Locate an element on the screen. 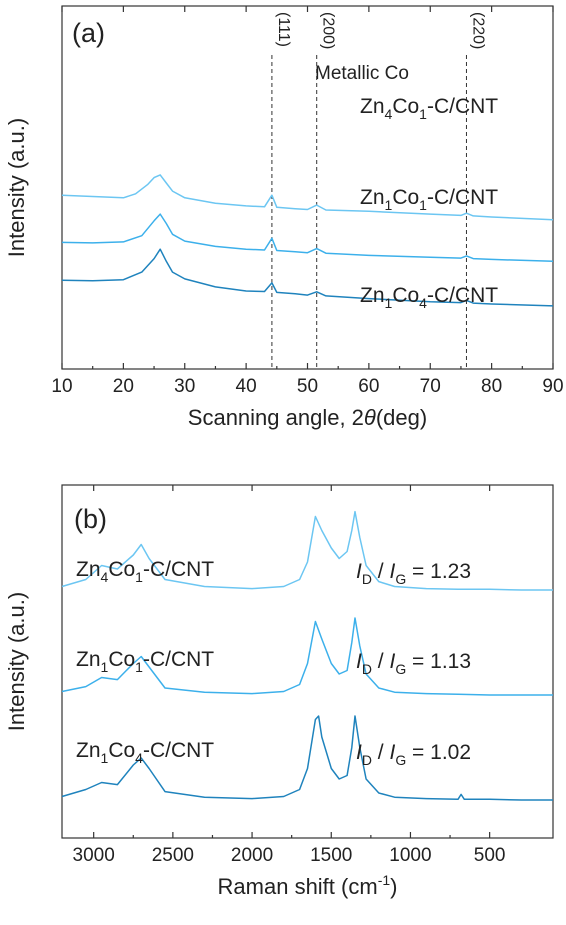 This screenshot has width=566, height=925. metallic-co-annotation: Metallic Co is located at coordinates (362, 73).